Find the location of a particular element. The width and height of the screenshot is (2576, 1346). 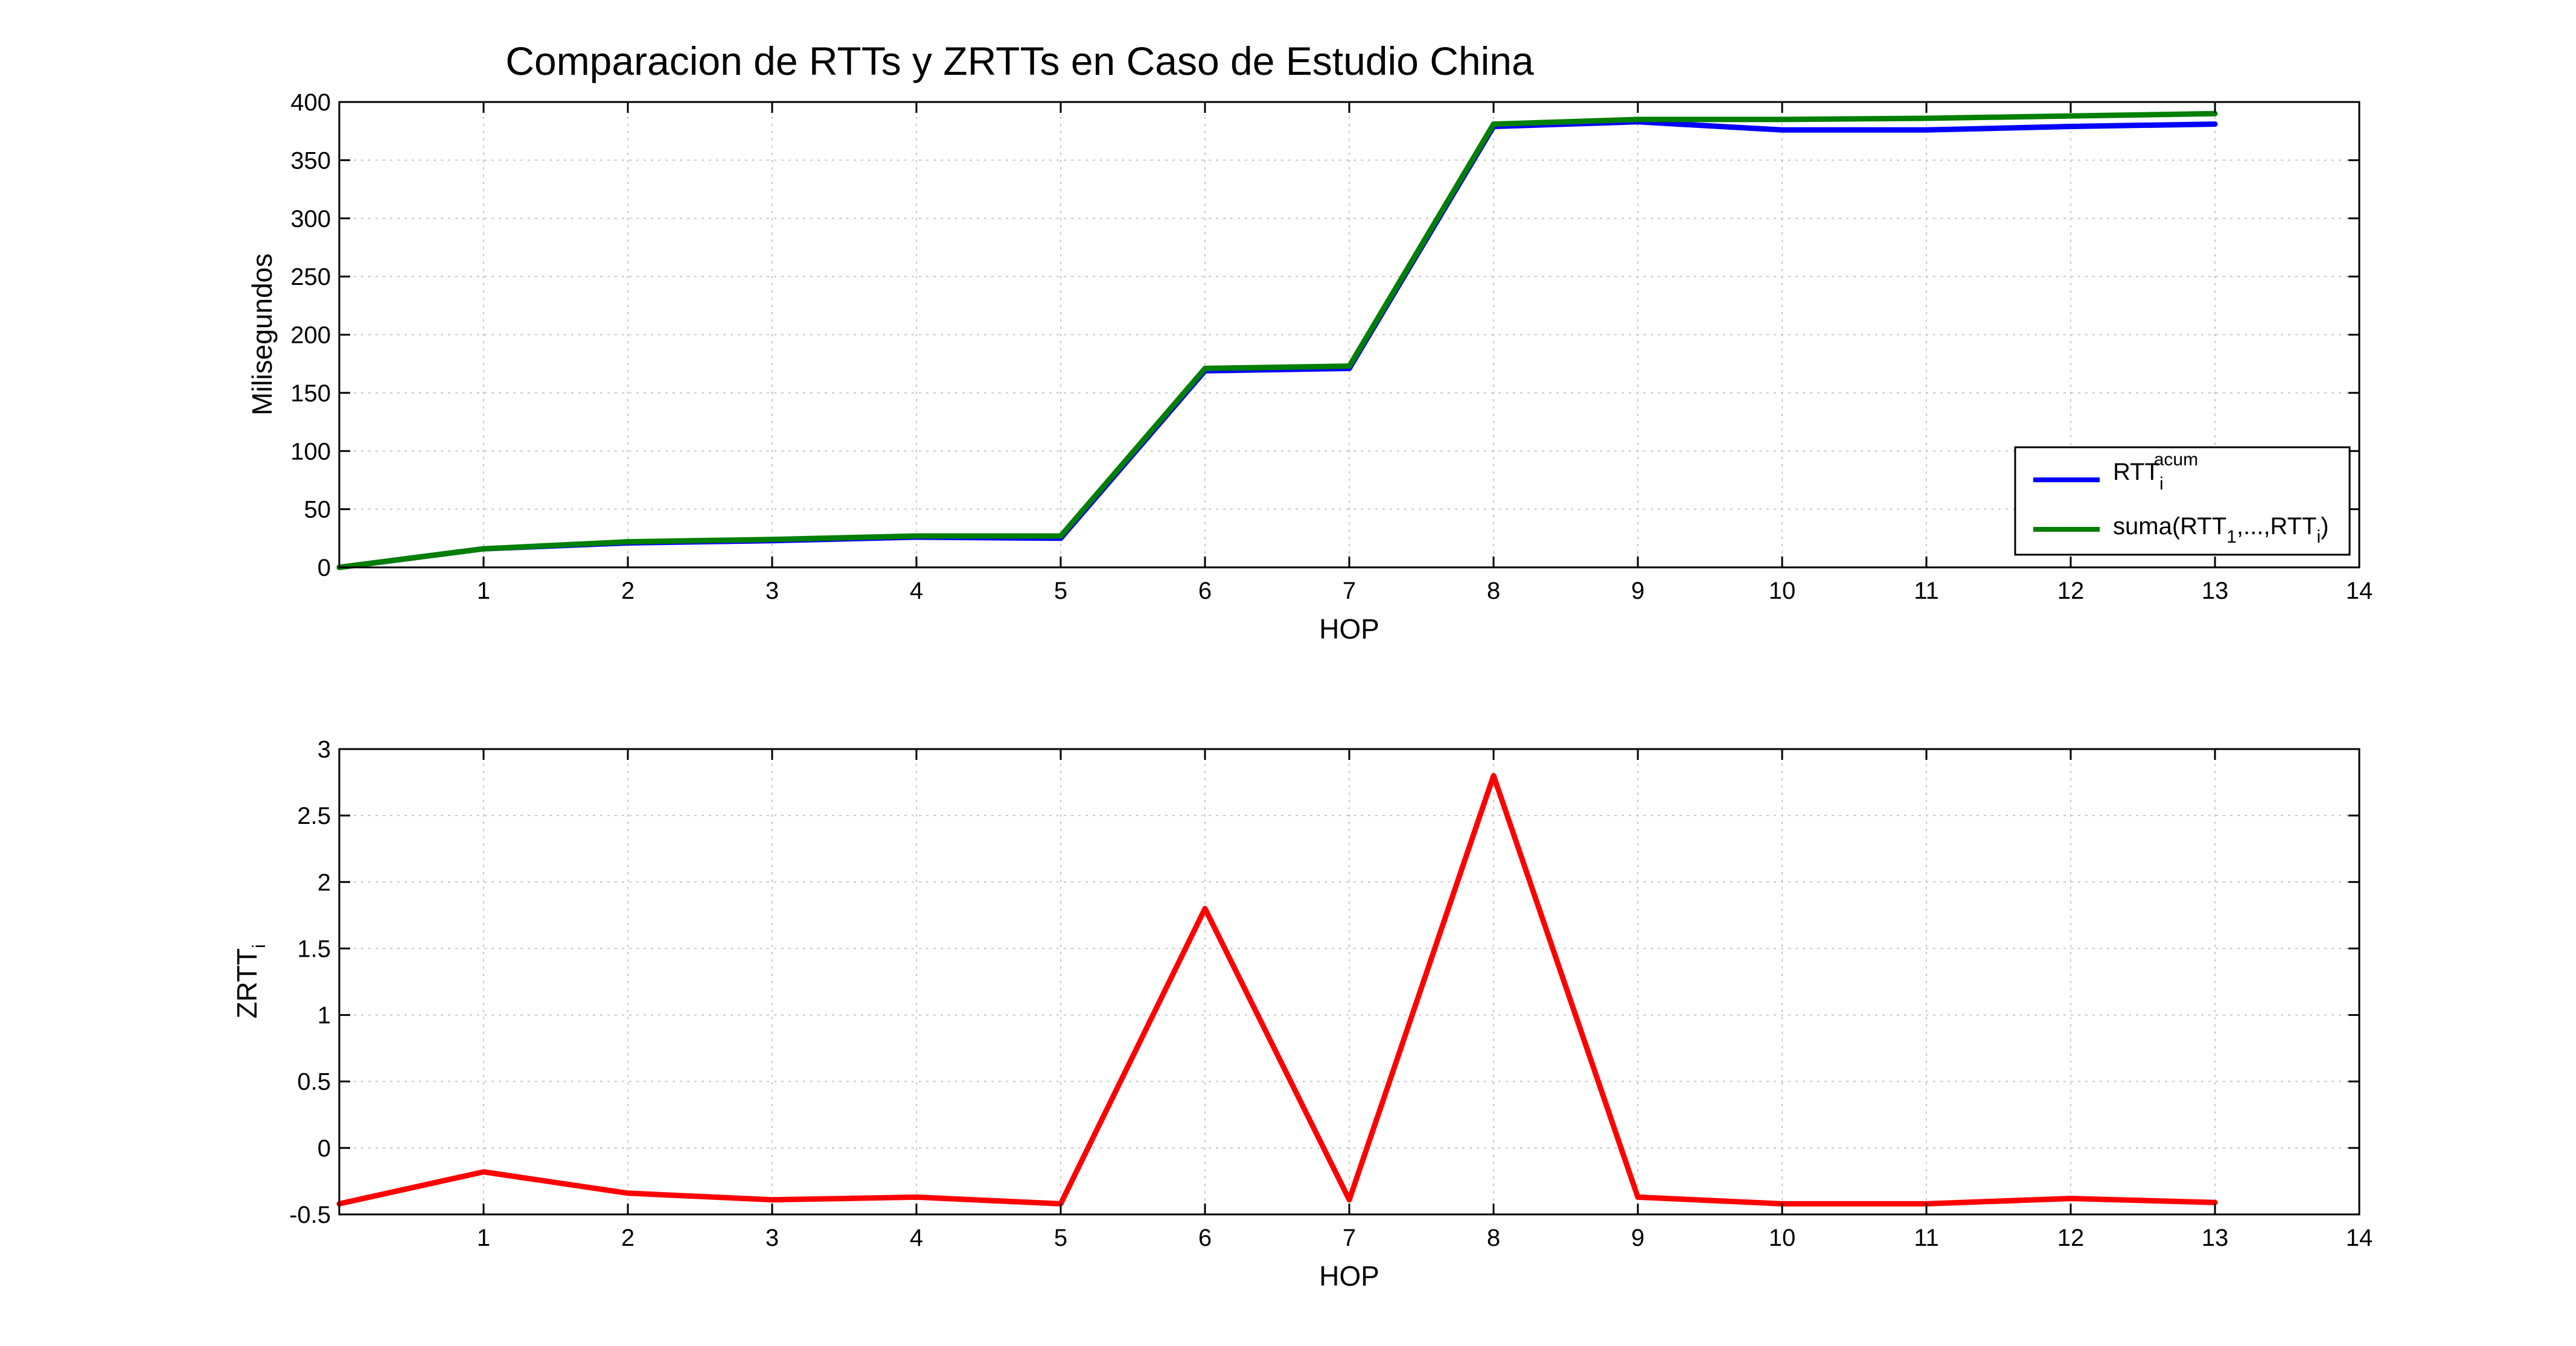

rtt-x-tick-labels: 1 2 3 4 5 6 7 8 9 10 11 12 13 14 is located at coordinates (1425, 591).